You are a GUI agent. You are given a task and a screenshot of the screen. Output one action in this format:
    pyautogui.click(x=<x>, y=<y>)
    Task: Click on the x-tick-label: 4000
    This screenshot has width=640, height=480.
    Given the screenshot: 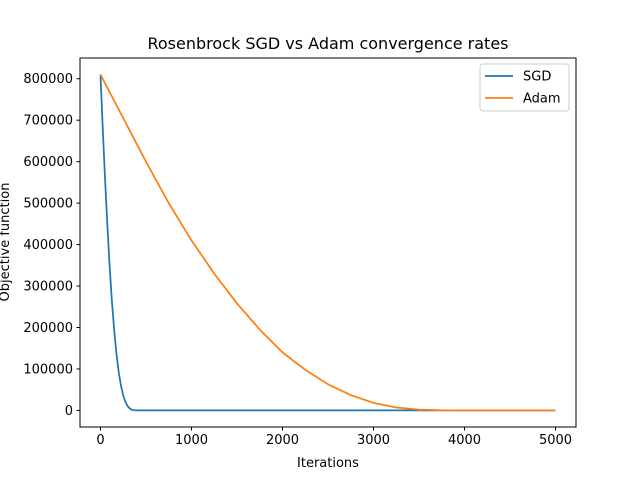 What is the action you would take?
    pyautogui.click(x=464, y=440)
    